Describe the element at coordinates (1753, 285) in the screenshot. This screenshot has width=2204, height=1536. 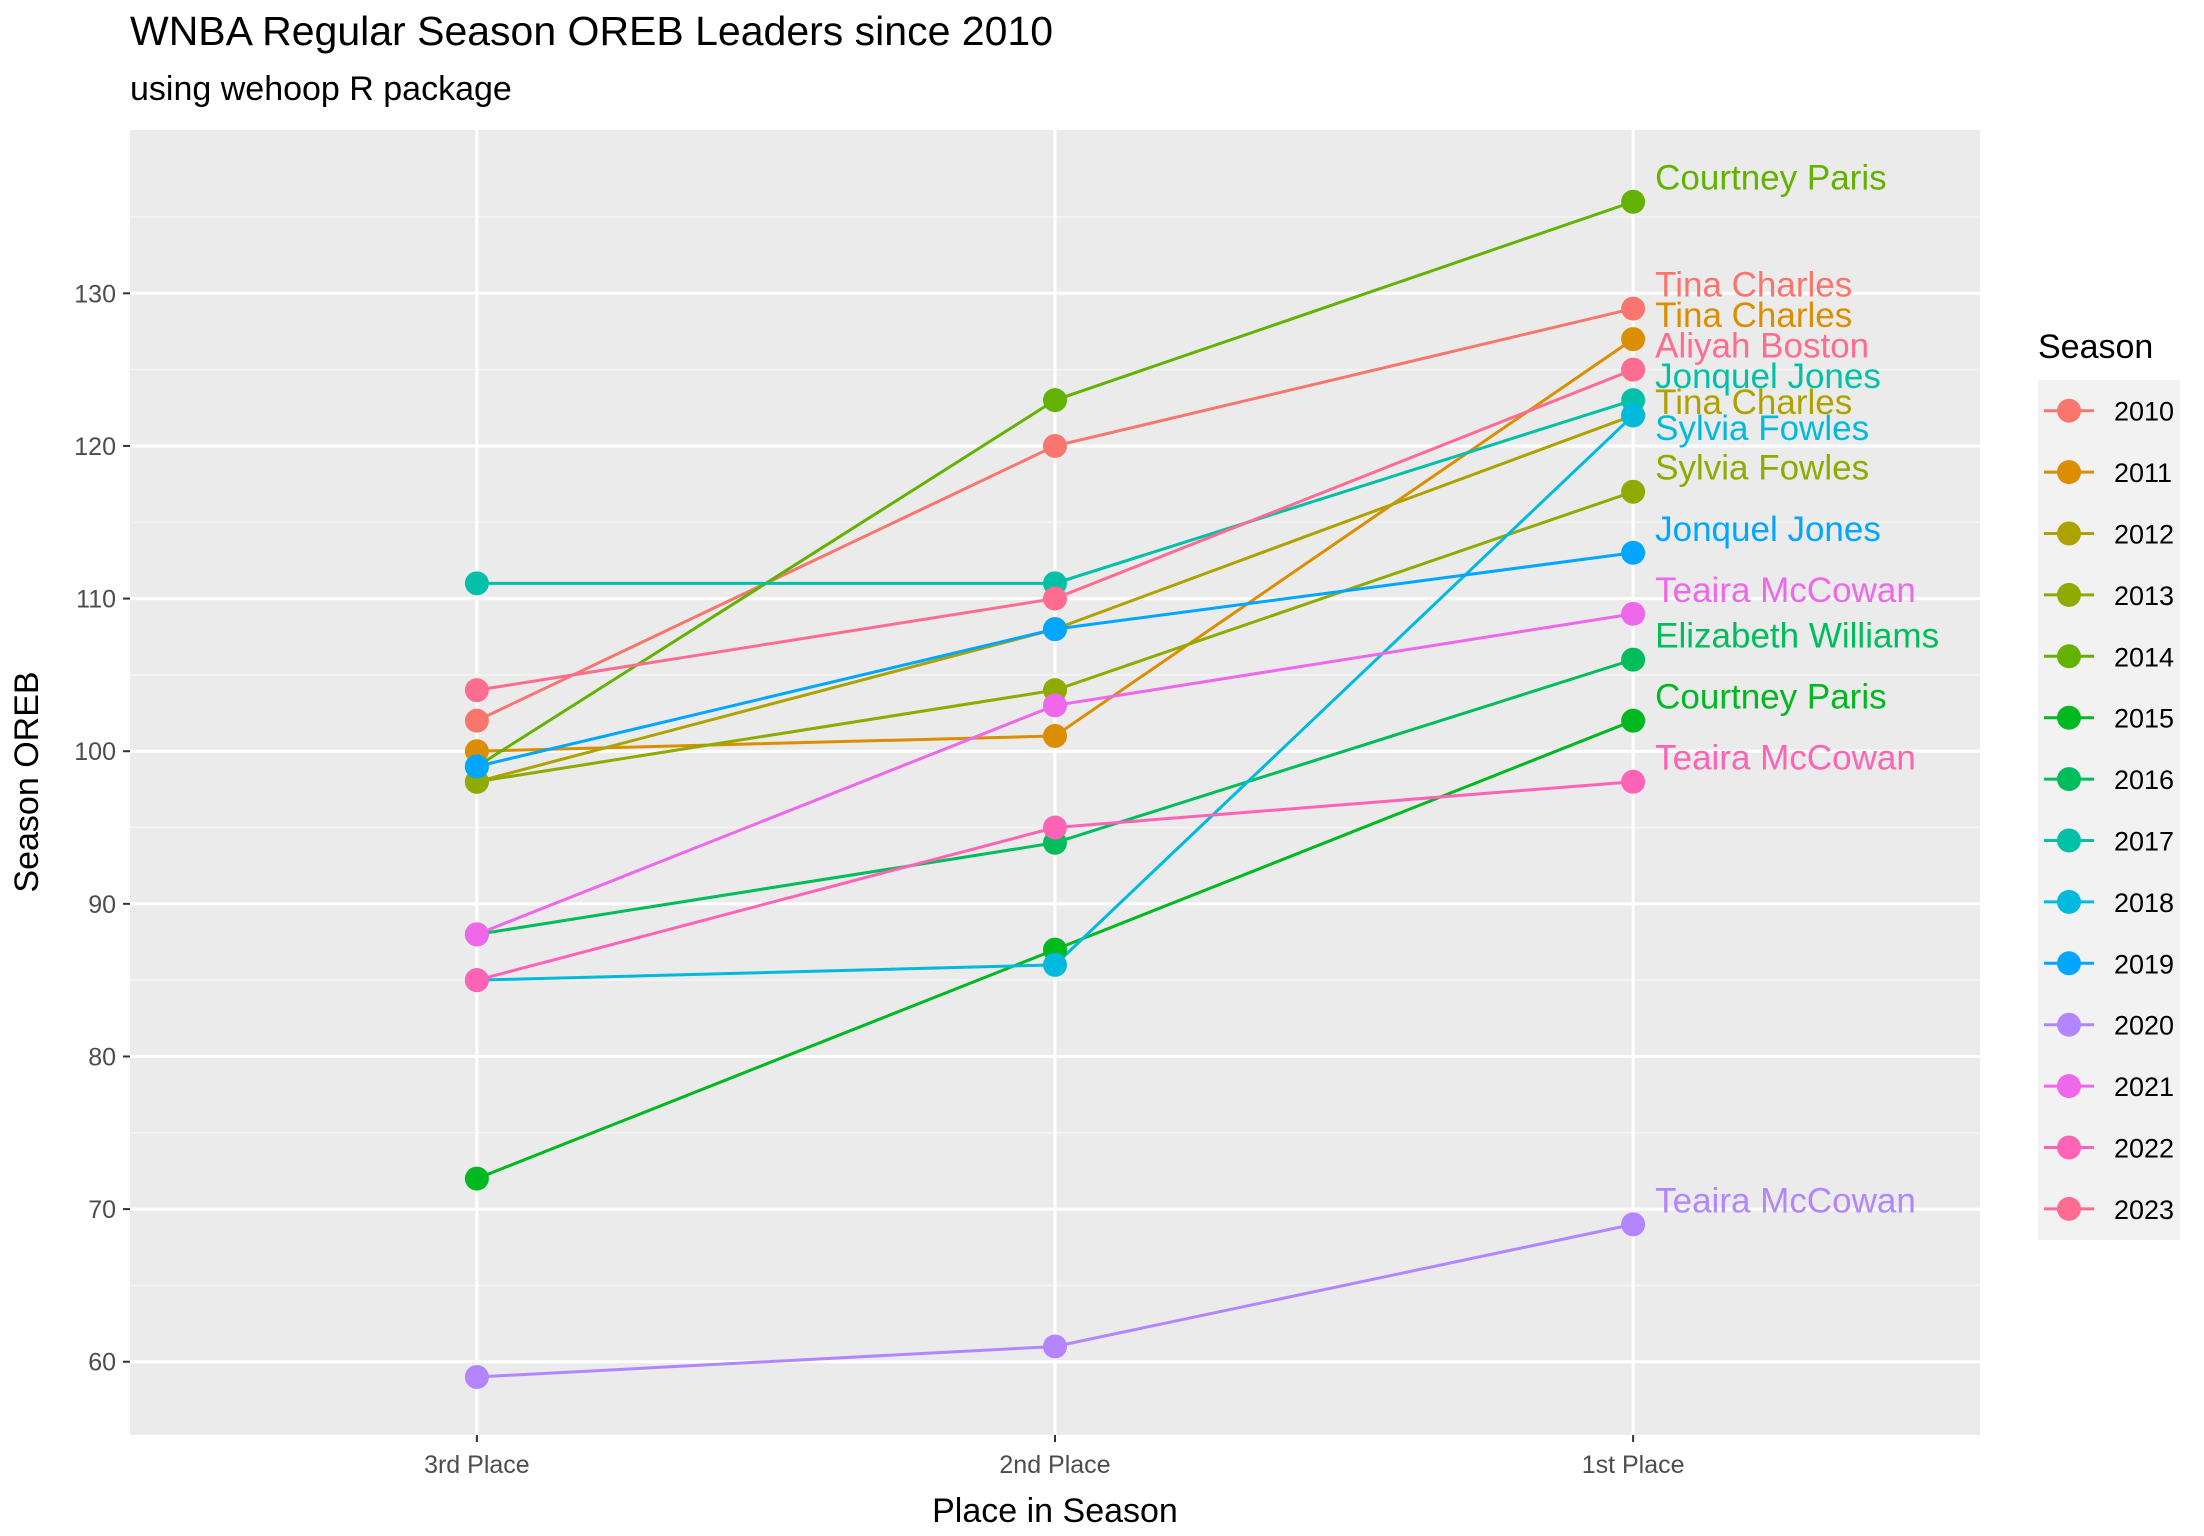
I see `point-label-2010: Tina Charles` at that location.